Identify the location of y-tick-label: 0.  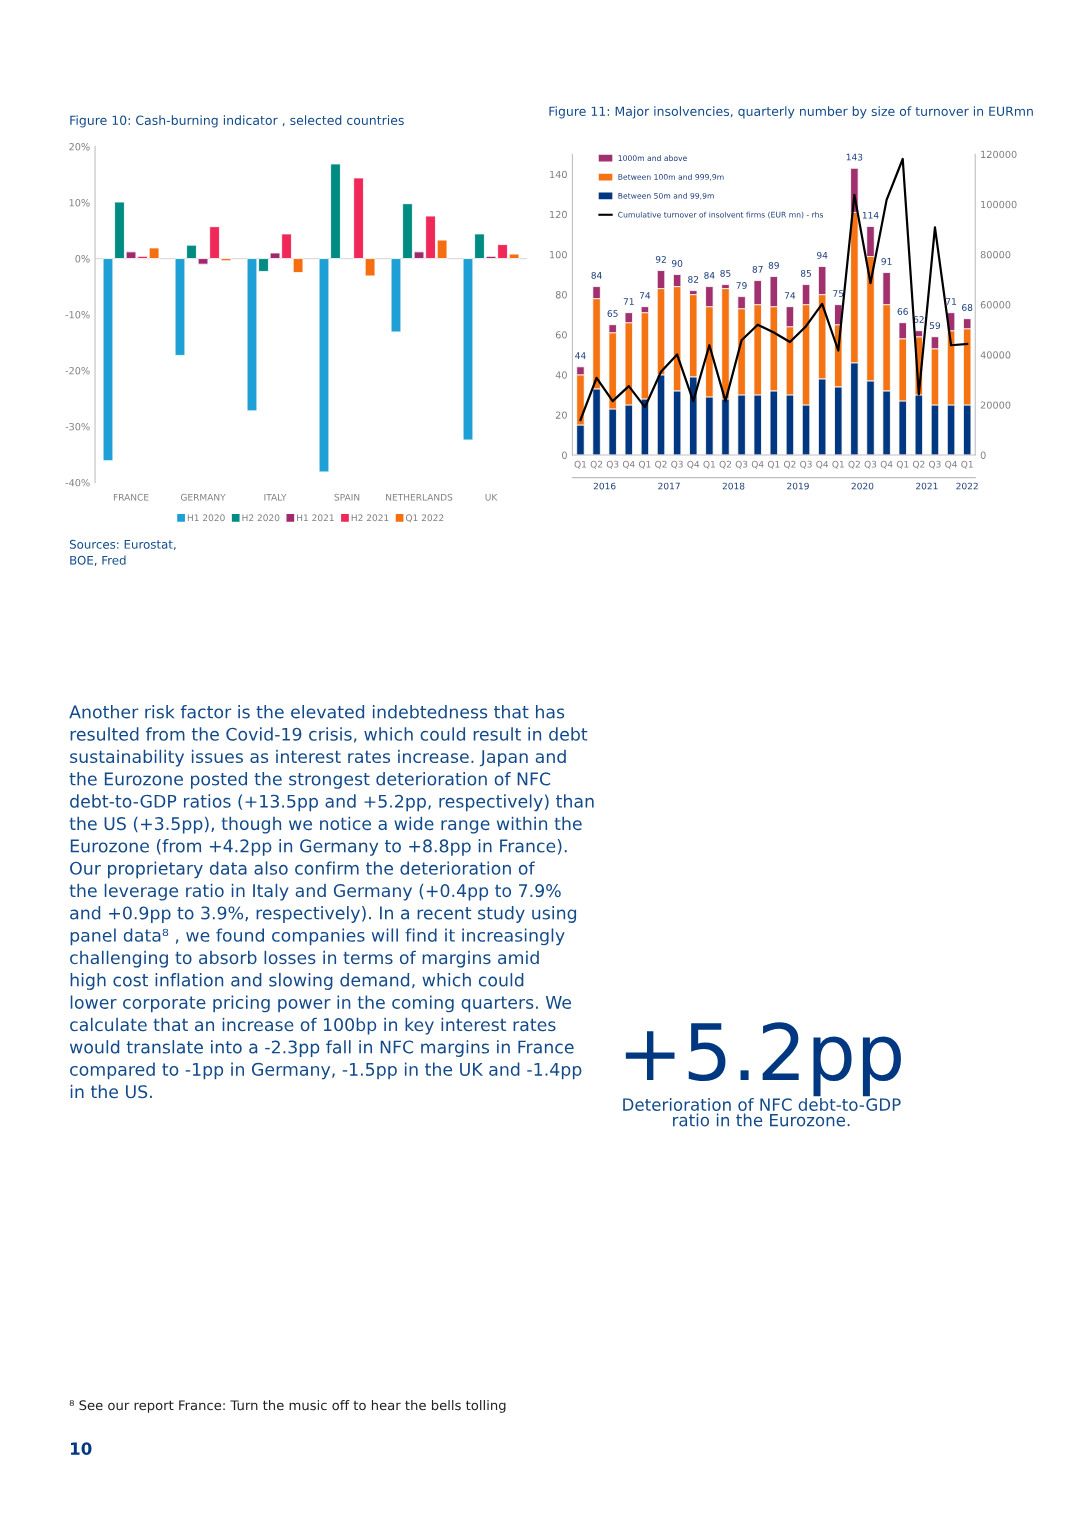
(564, 455).